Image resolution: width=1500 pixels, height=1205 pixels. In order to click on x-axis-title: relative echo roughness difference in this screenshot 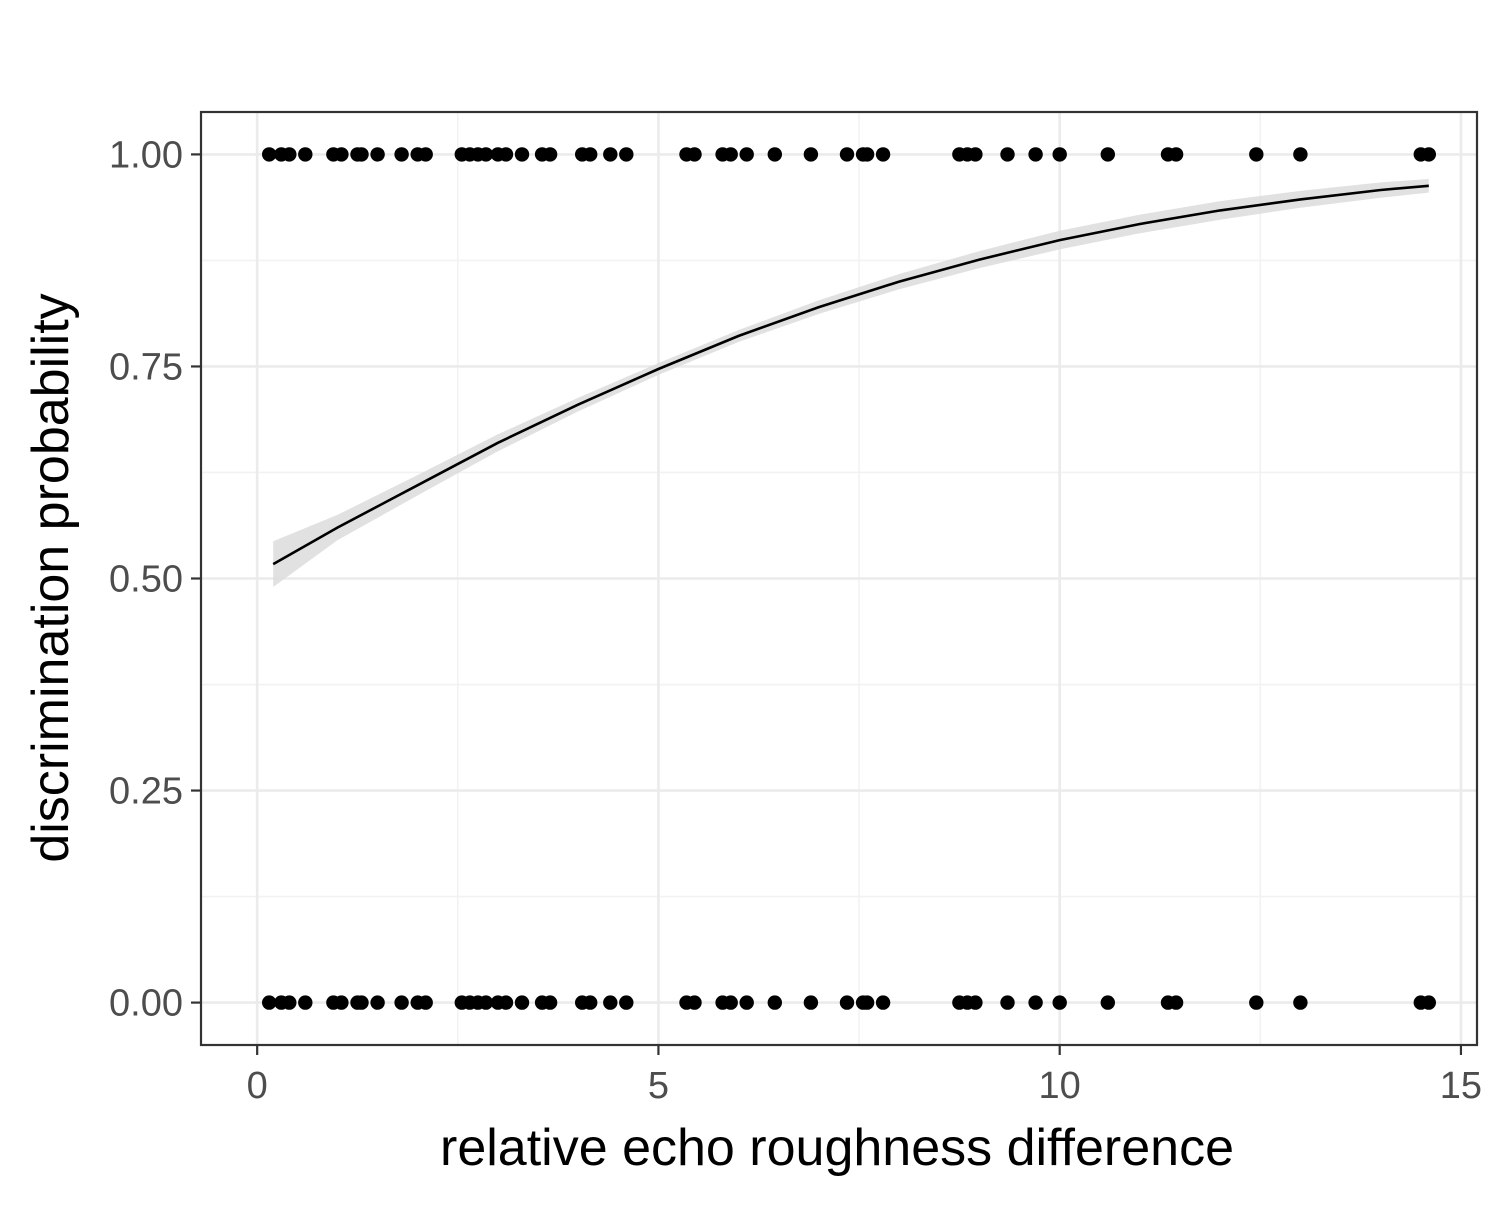, I will do `click(837, 1148)`.